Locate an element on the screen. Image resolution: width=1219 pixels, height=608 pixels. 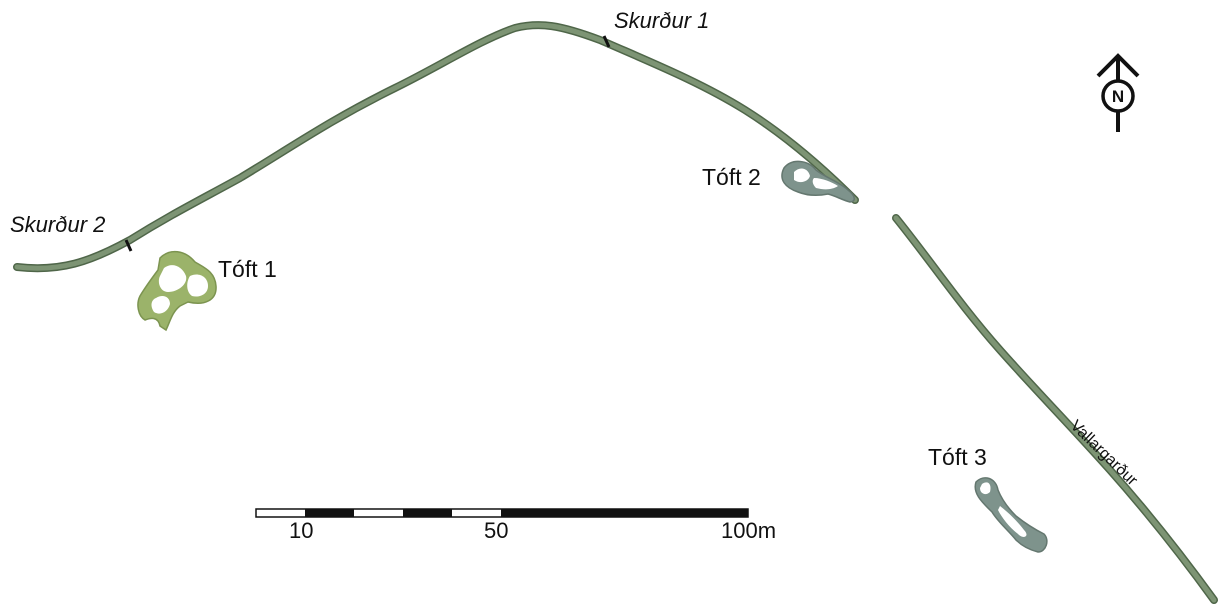
toft-2-label: Tóft 2 is located at coordinates (731, 177).